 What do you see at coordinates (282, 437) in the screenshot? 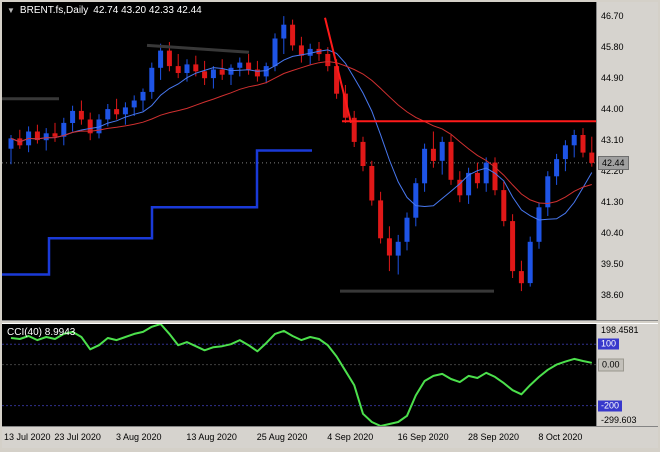
I see `time-tick-label: 25 Aug 2020` at bounding box center [282, 437].